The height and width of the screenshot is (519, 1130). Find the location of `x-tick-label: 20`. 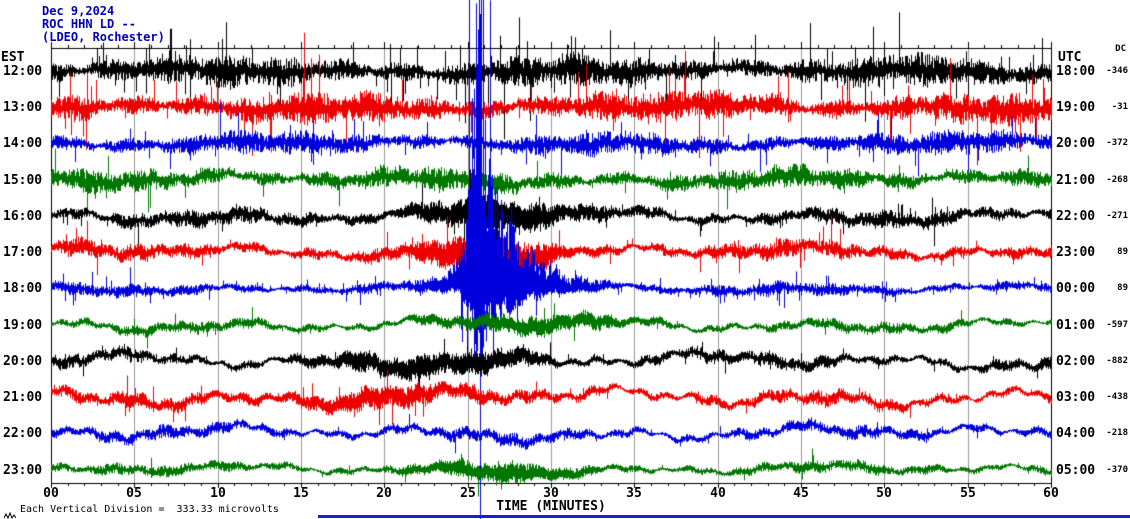

x-tick-label: 20 is located at coordinates (384, 493).